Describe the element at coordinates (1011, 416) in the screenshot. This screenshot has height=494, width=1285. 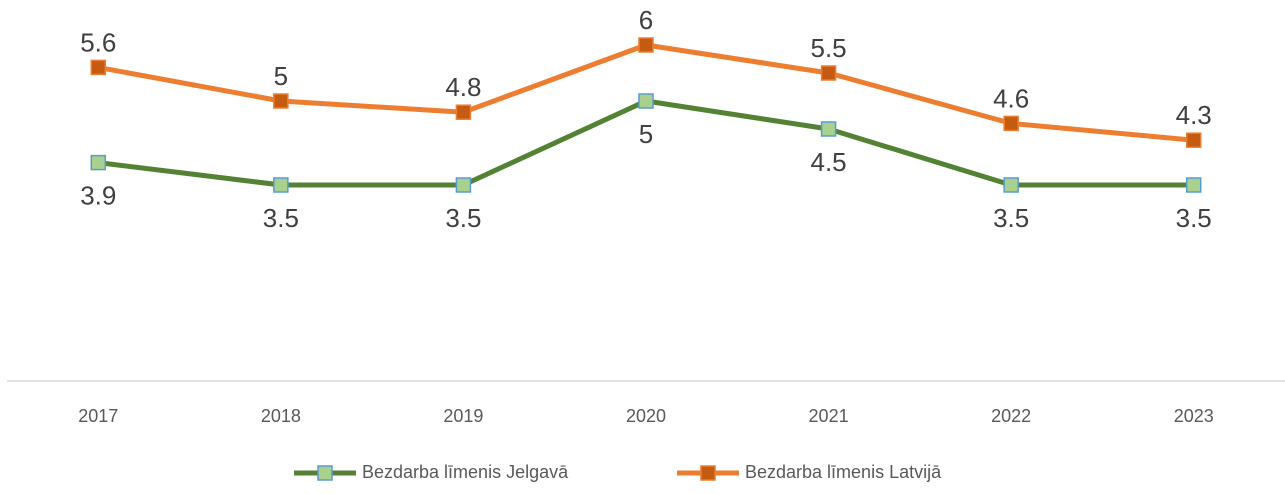
I see `x-tick-label: 2022` at that location.